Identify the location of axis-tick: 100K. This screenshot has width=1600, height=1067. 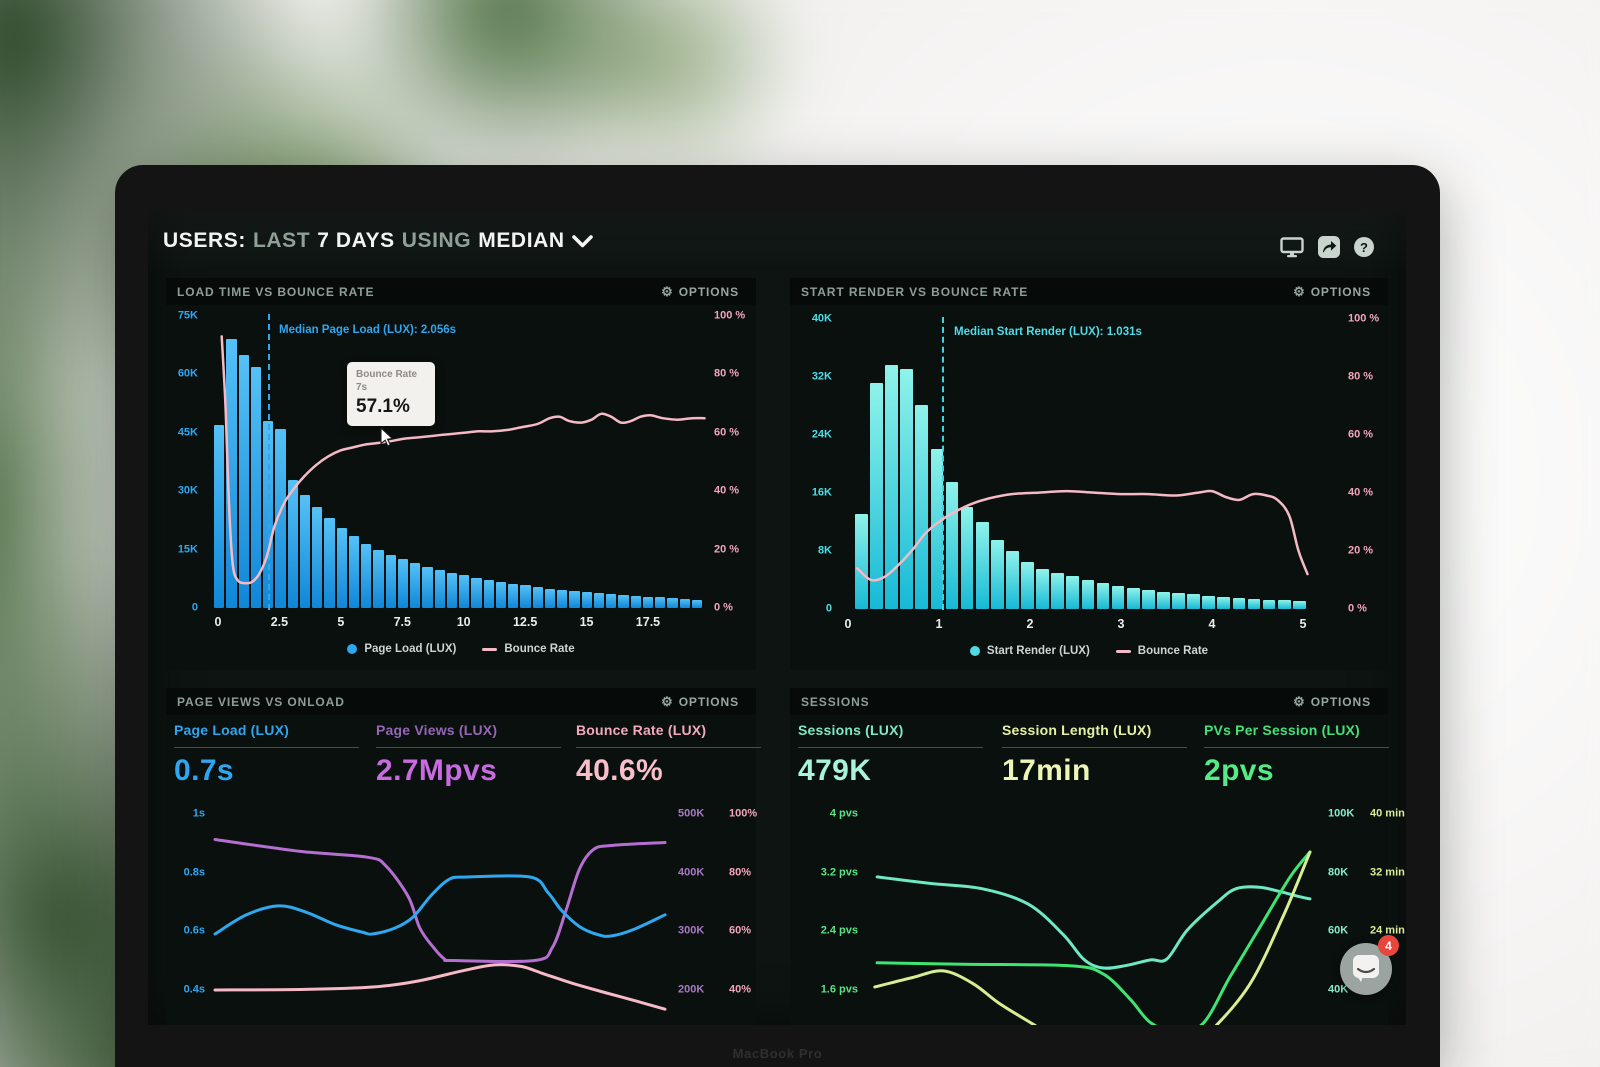
(1341, 813).